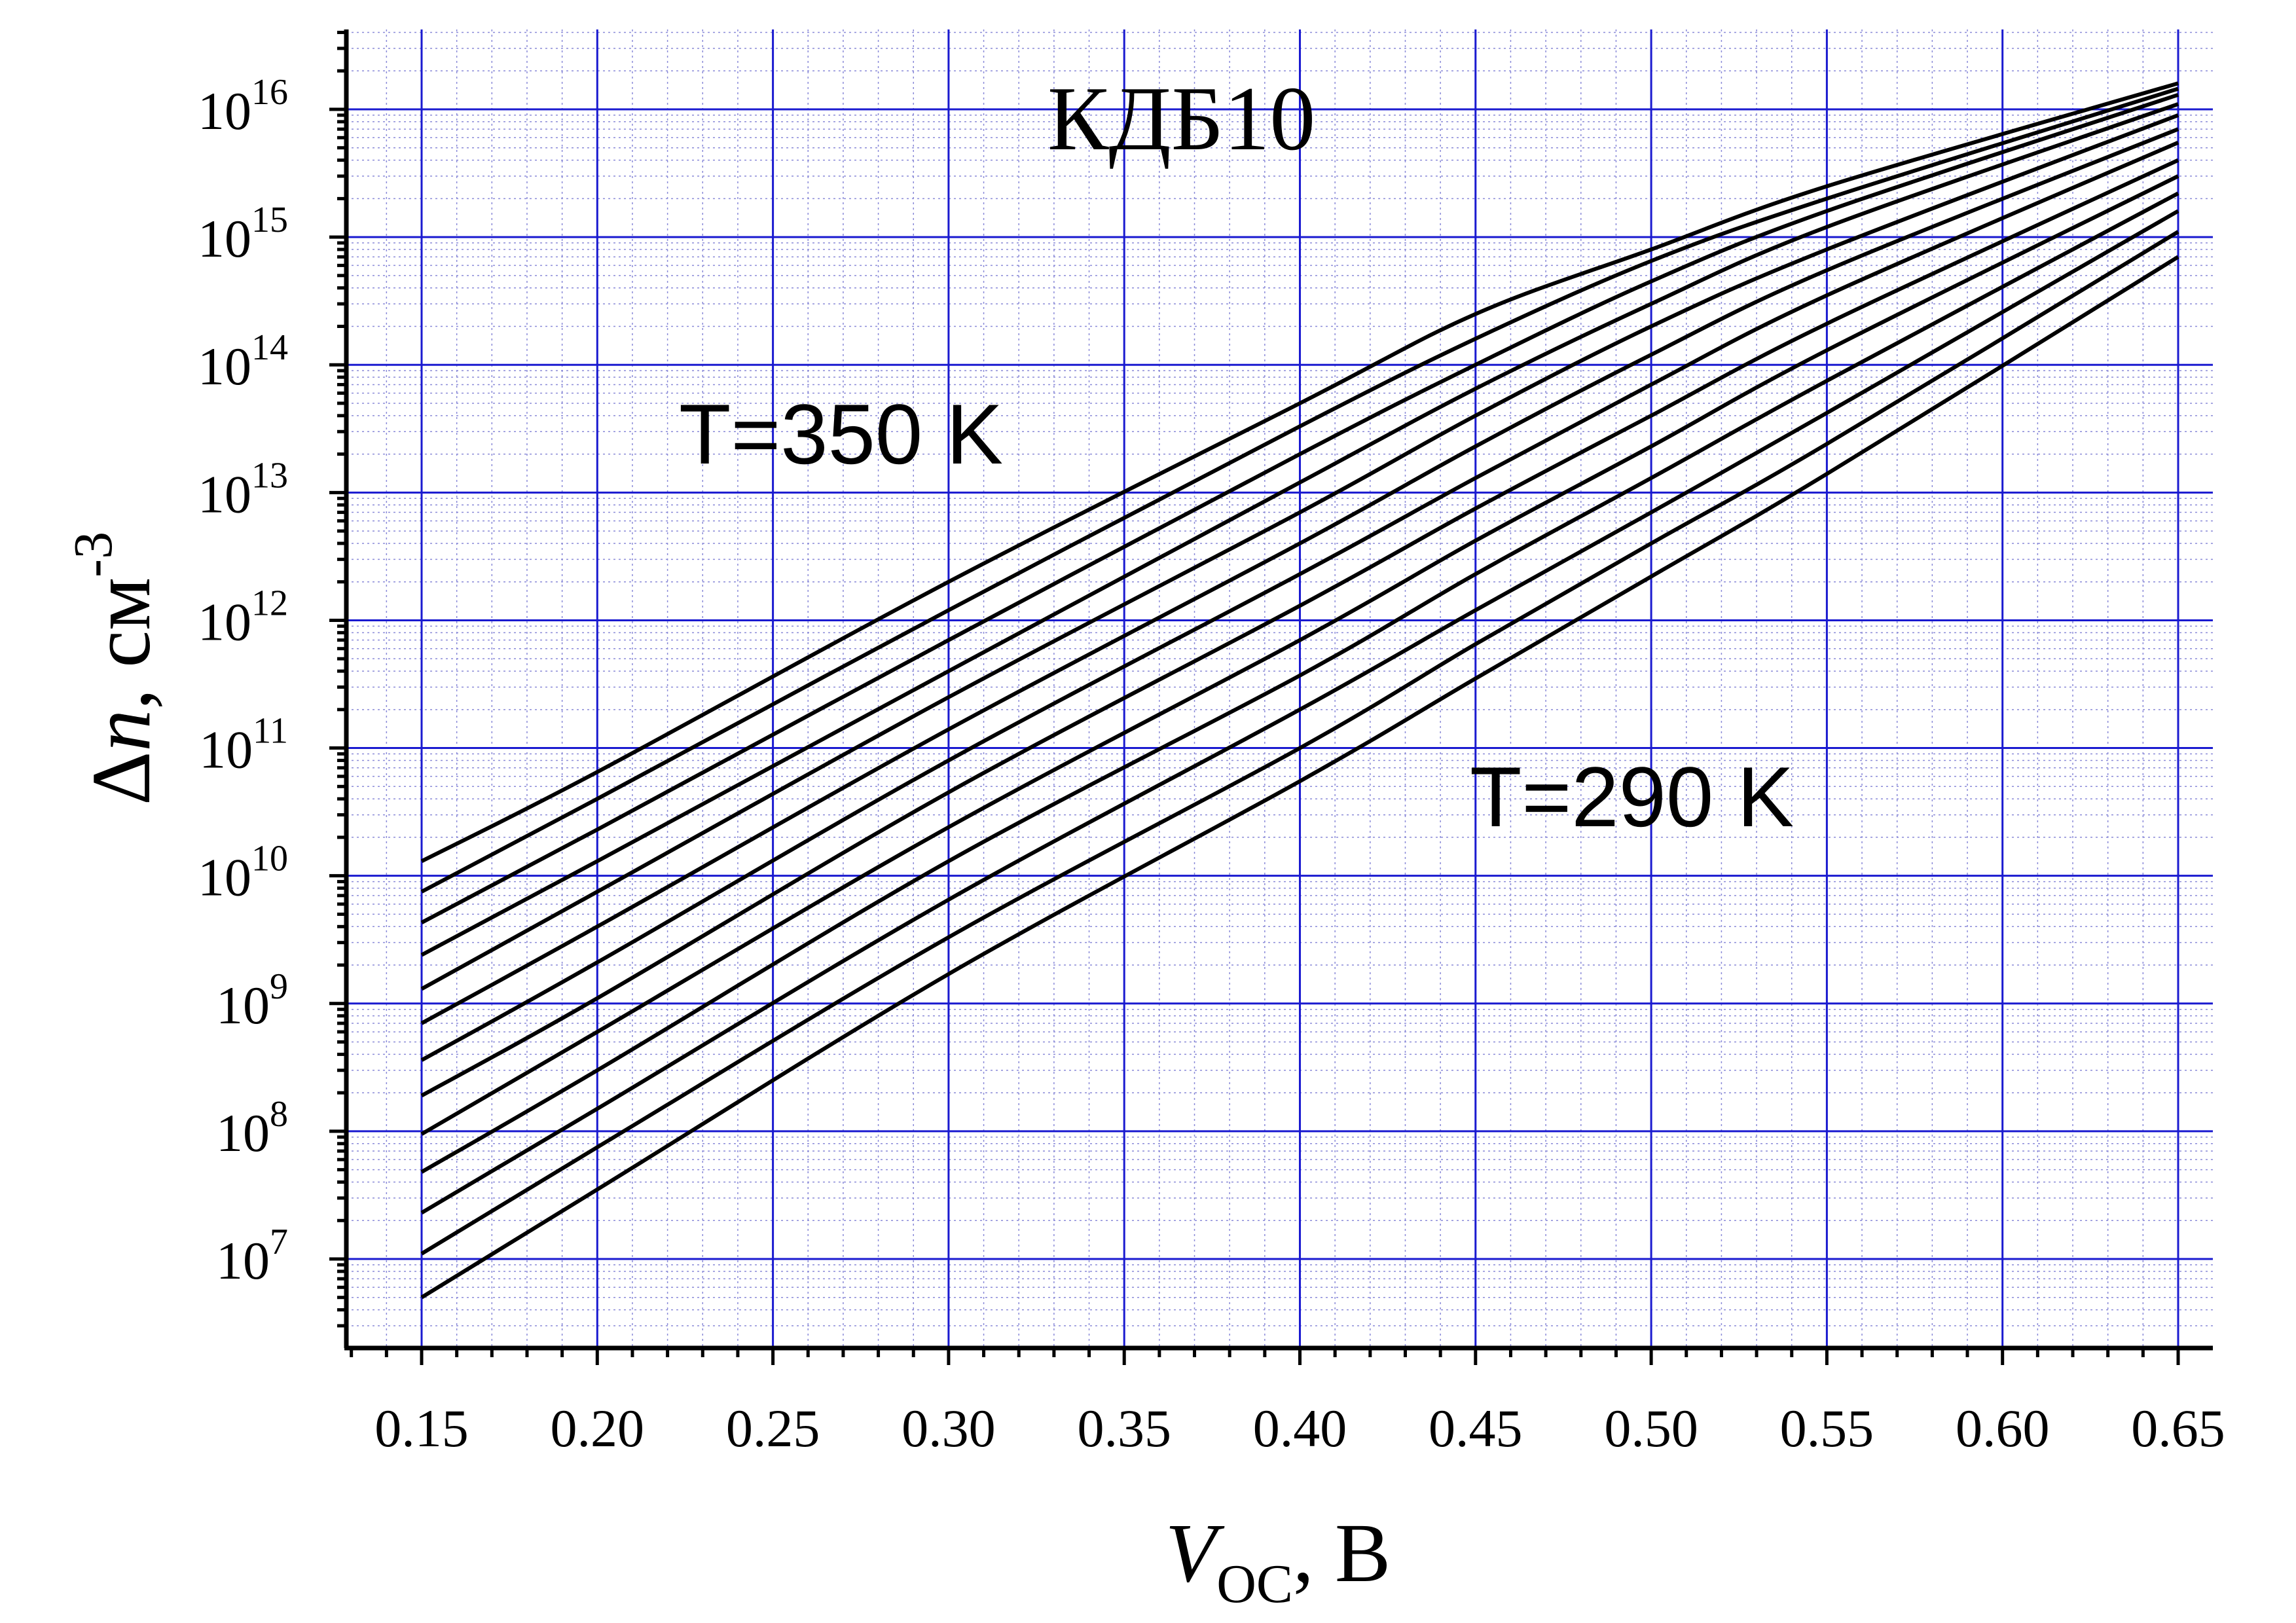 This screenshot has height=1623, width=2296. I want to click on y-tick-label: 10¹⁴, so click(243, 361).